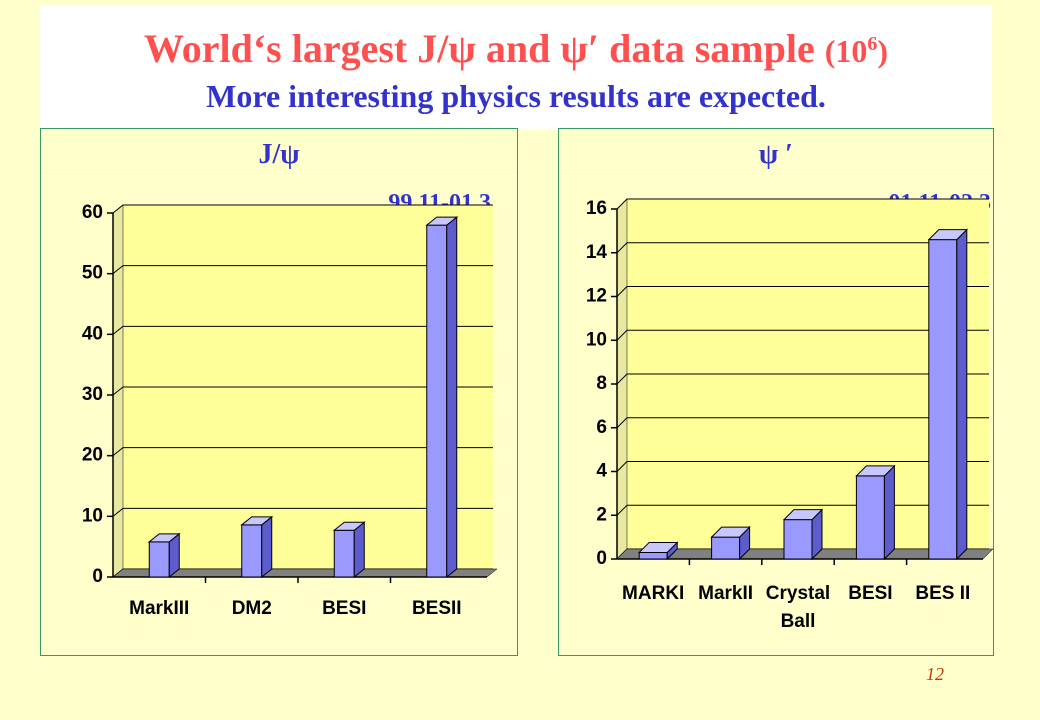 The height and width of the screenshot is (720, 1040). I want to click on bar-marki, so click(658, 551).